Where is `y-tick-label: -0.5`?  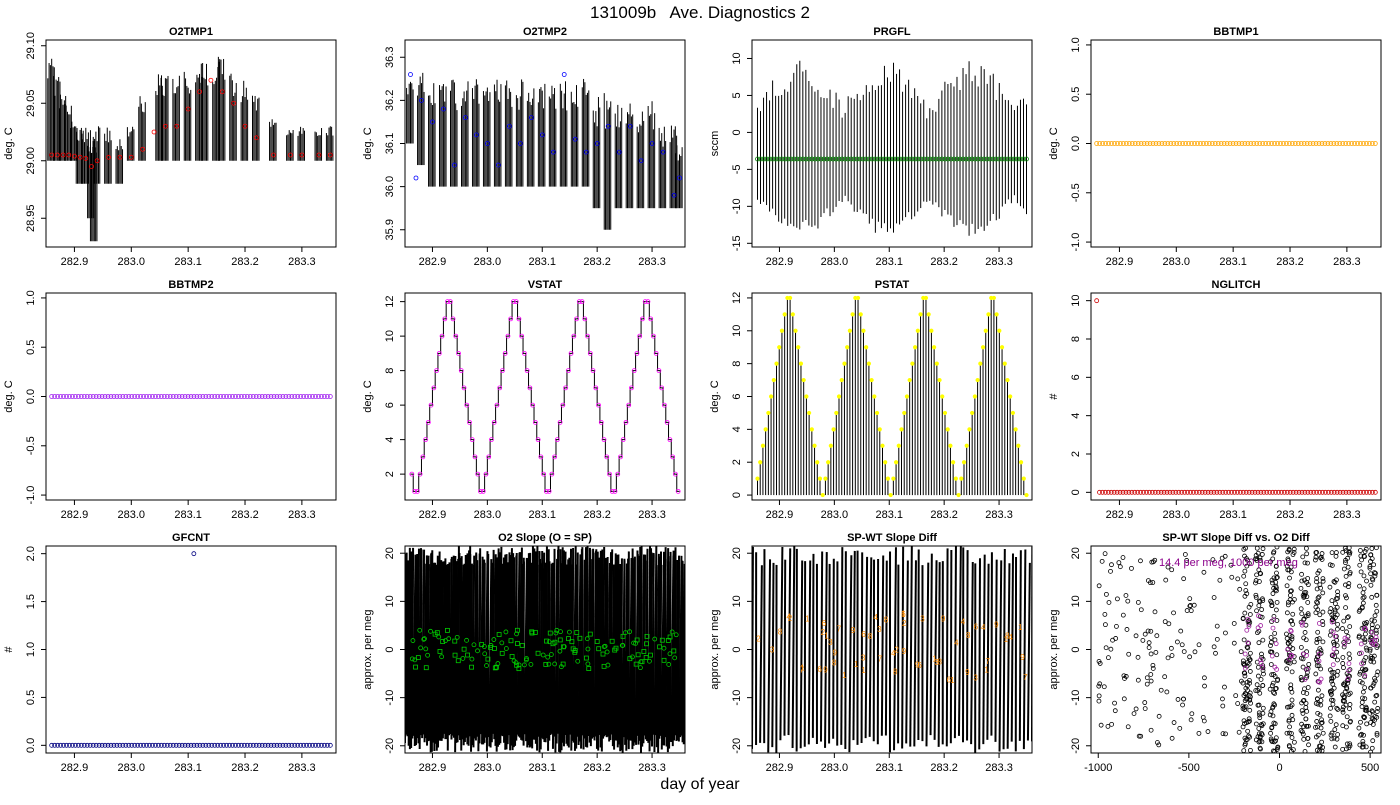
y-tick-label: -0.5 is located at coordinates (31, 445).